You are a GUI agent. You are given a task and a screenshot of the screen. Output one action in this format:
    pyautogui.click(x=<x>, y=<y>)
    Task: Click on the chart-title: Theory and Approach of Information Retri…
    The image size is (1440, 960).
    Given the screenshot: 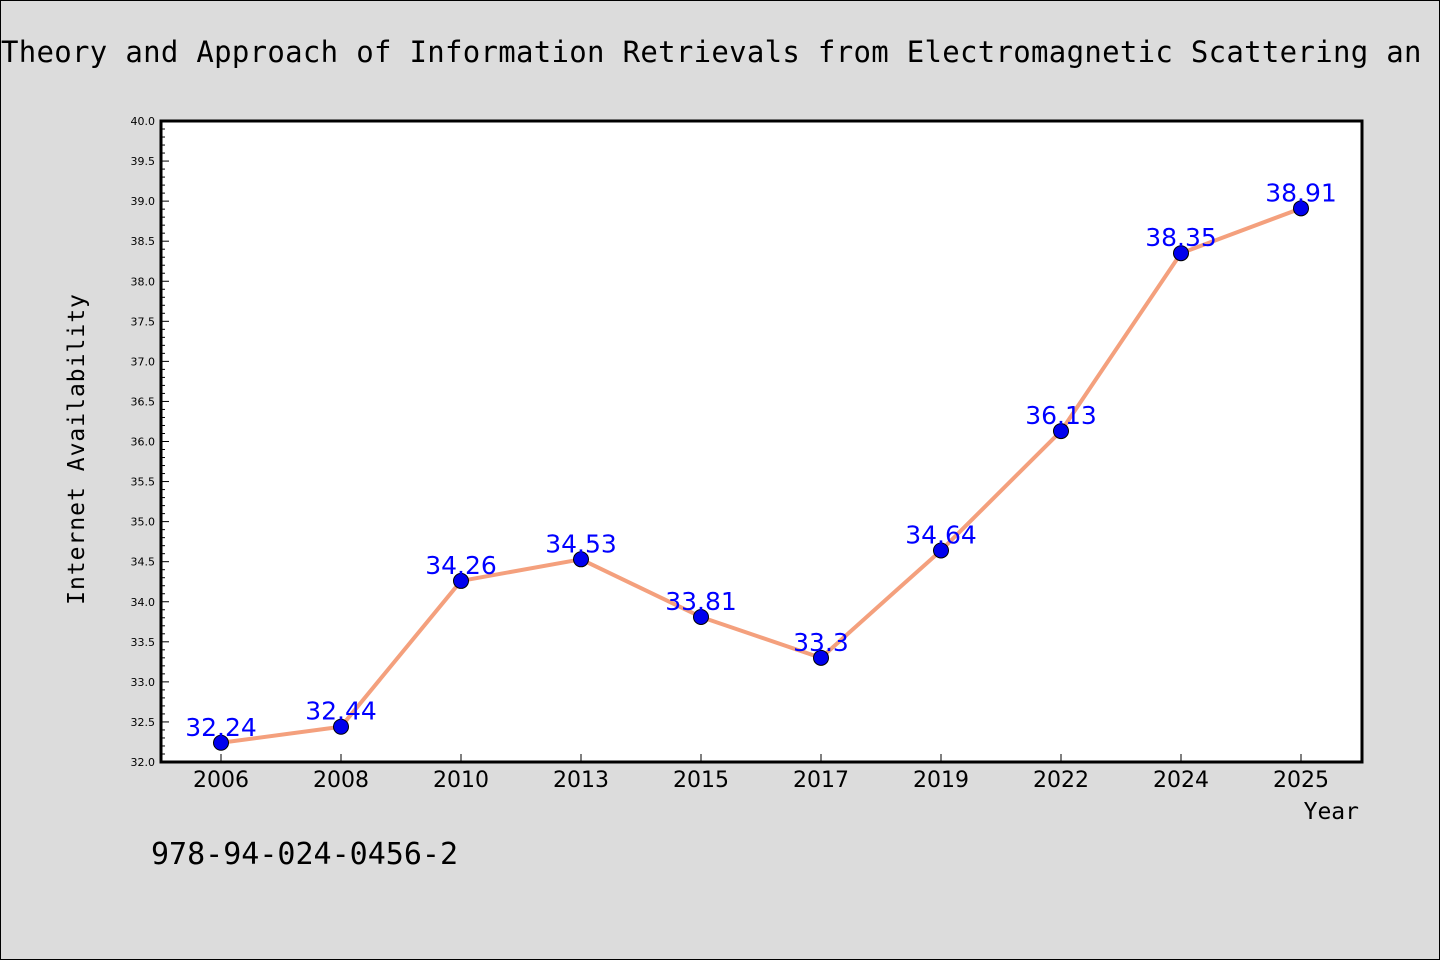 What is the action you would take?
    pyautogui.click(x=711, y=52)
    